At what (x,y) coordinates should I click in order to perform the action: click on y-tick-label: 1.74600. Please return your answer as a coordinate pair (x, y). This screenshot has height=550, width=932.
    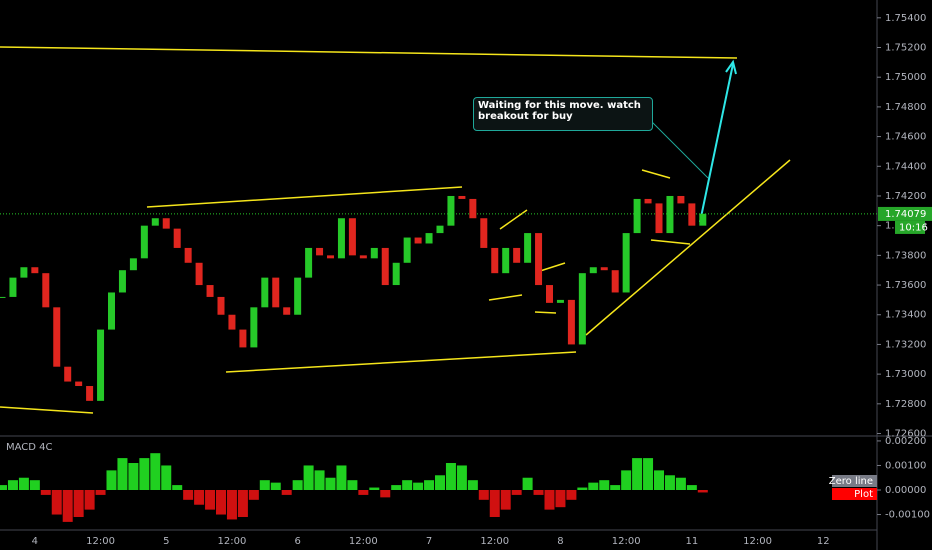
    Looking at the image, I should click on (905, 137).